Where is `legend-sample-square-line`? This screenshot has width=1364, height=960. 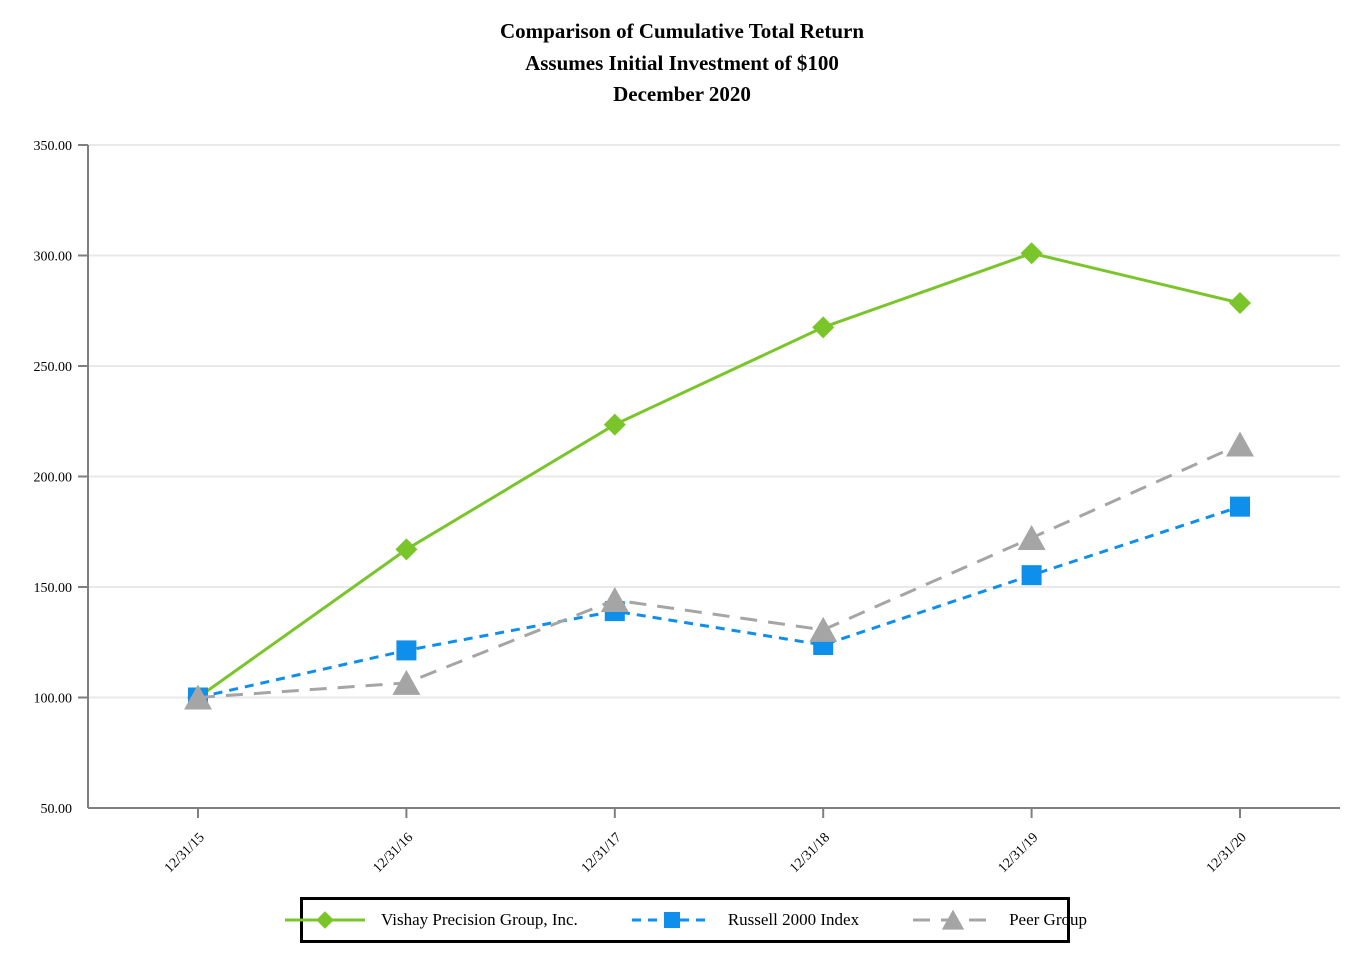 legend-sample-square-line is located at coordinates (671, 920).